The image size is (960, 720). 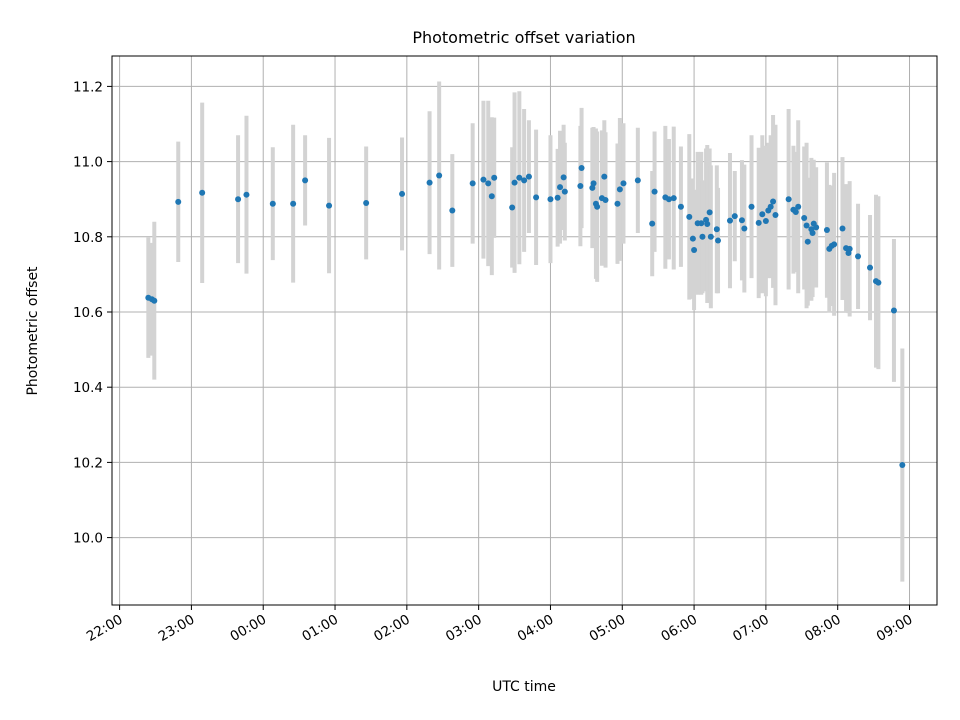 What do you see at coordinates (524, 687) in the screenshot?
I see `x-axis-label: UTC time` at bounding box center [524, 687].